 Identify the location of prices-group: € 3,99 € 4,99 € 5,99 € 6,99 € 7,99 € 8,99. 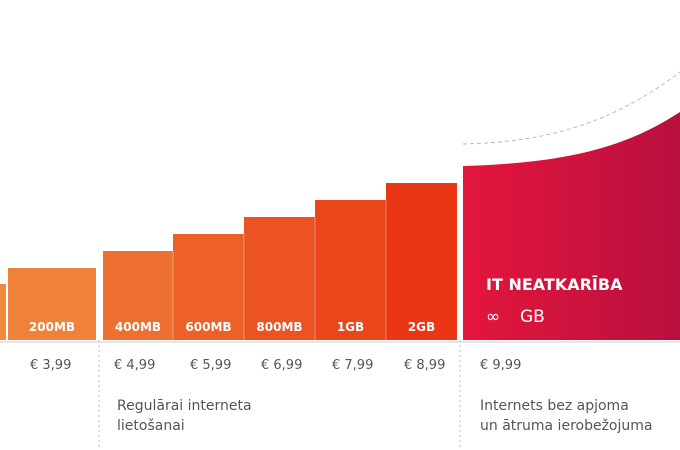
(237, 365).